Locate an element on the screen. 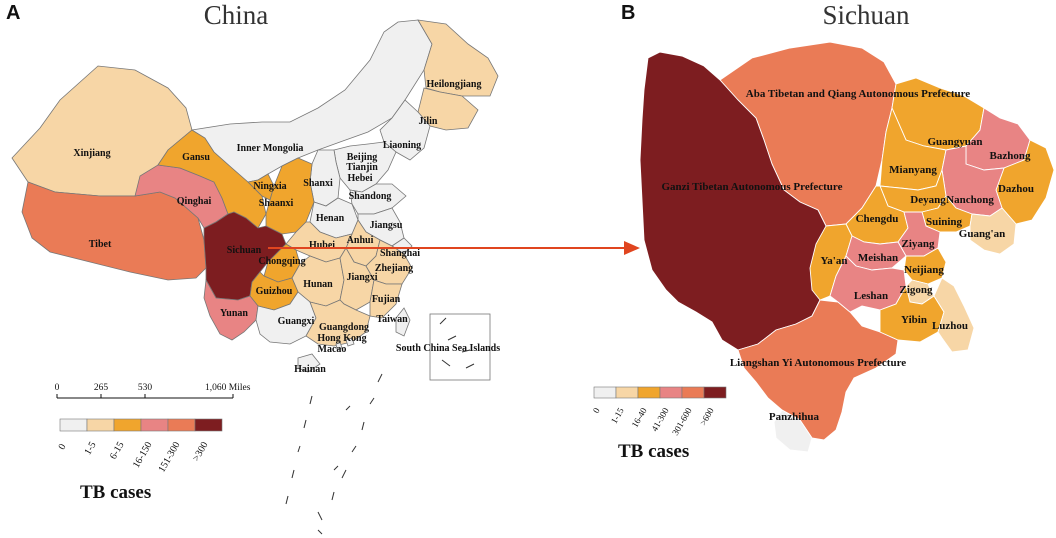 This screenshot has width=1056, height=538. label-shanghai: Shanghai is located at coordinates (400, 253).